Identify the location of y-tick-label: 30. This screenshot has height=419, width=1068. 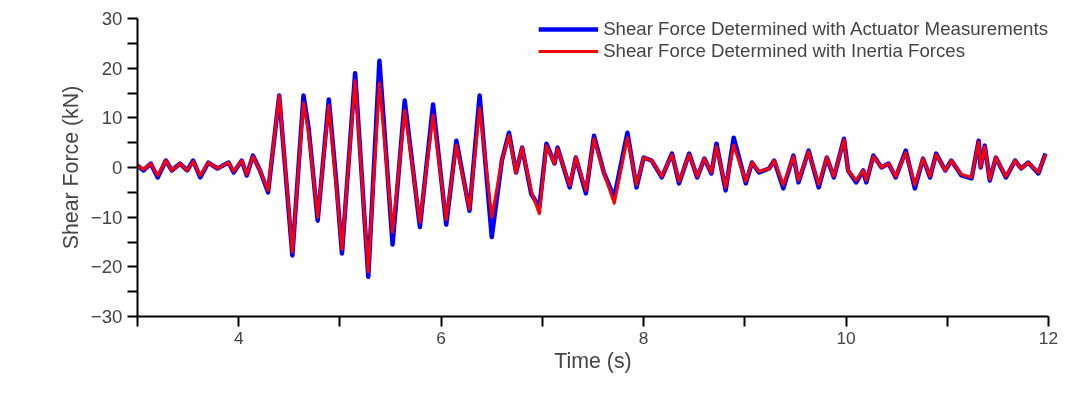
(112, 18).